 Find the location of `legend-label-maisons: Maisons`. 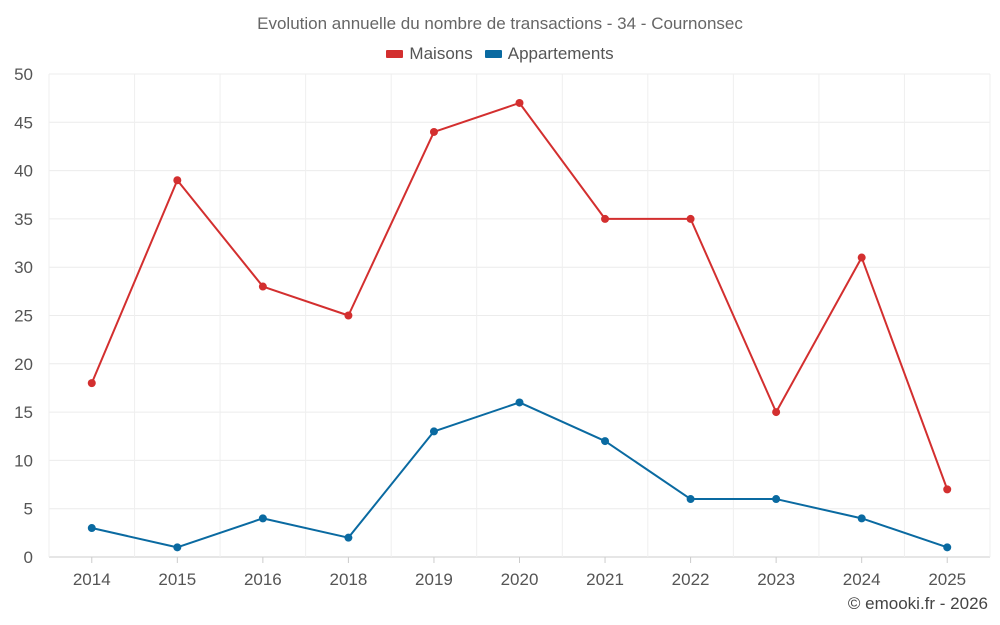

legend-label-maisons: Maisons is located at coordinates (441, 53).